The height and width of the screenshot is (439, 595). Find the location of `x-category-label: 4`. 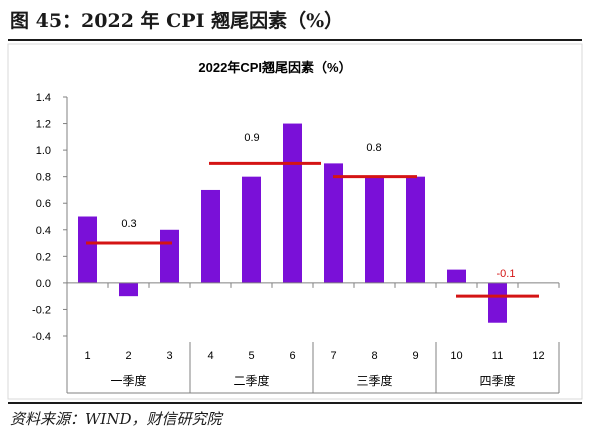

x-category-label: 4 is located at coordinates (210, 356).